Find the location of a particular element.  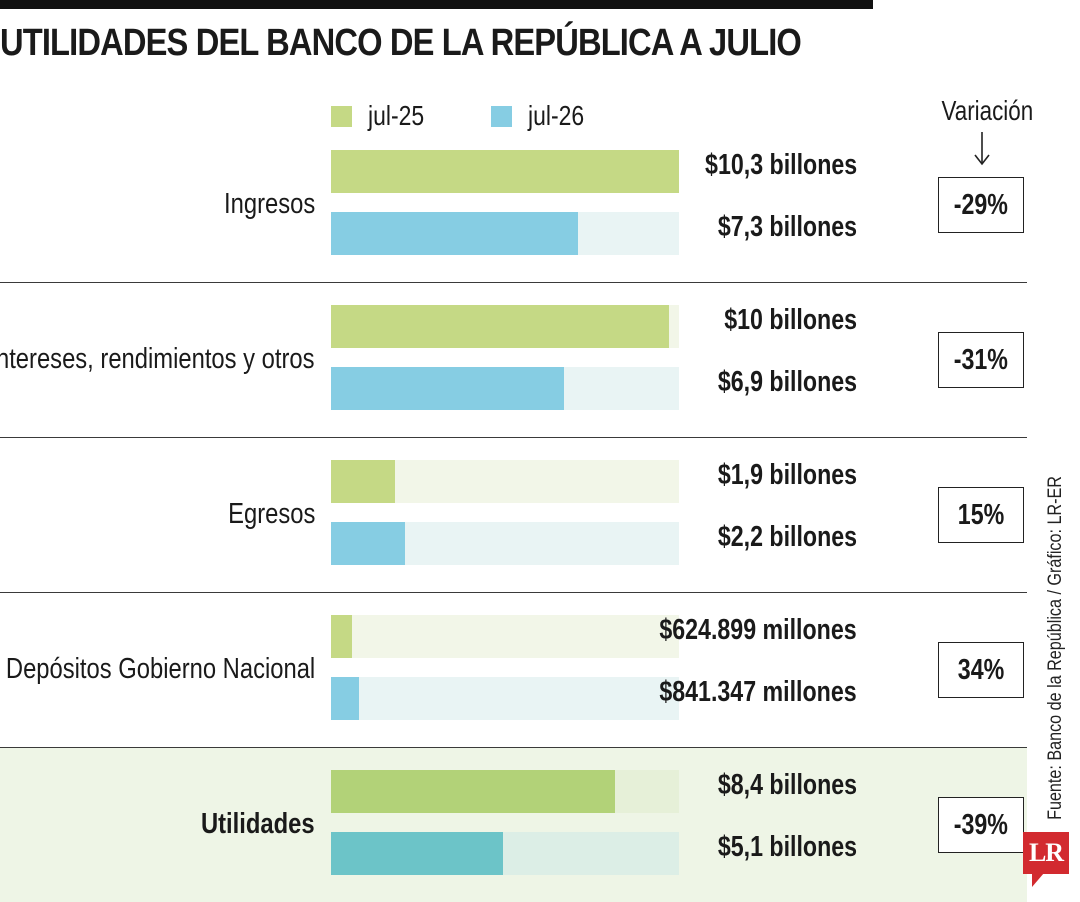

bar-track-jul-25-utilidades is located at coordinates (505, 791).